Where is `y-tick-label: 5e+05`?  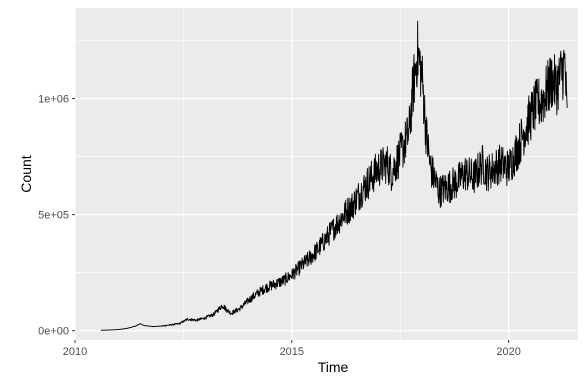
y-tick-label: 5e+05 is located at coordinates (53, 216).